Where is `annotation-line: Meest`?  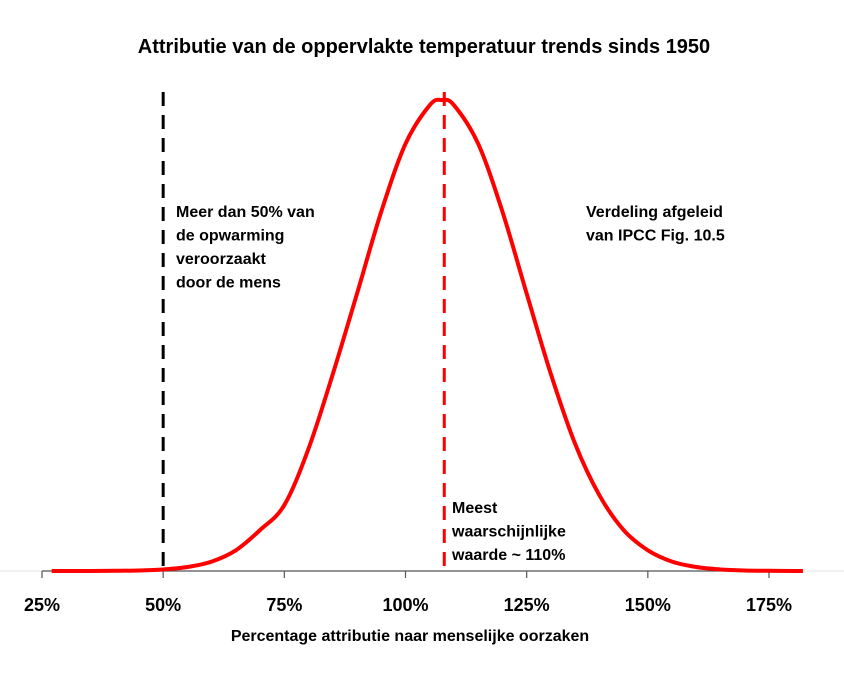 annotation-line: Meest is located at coordinates (475, 508).